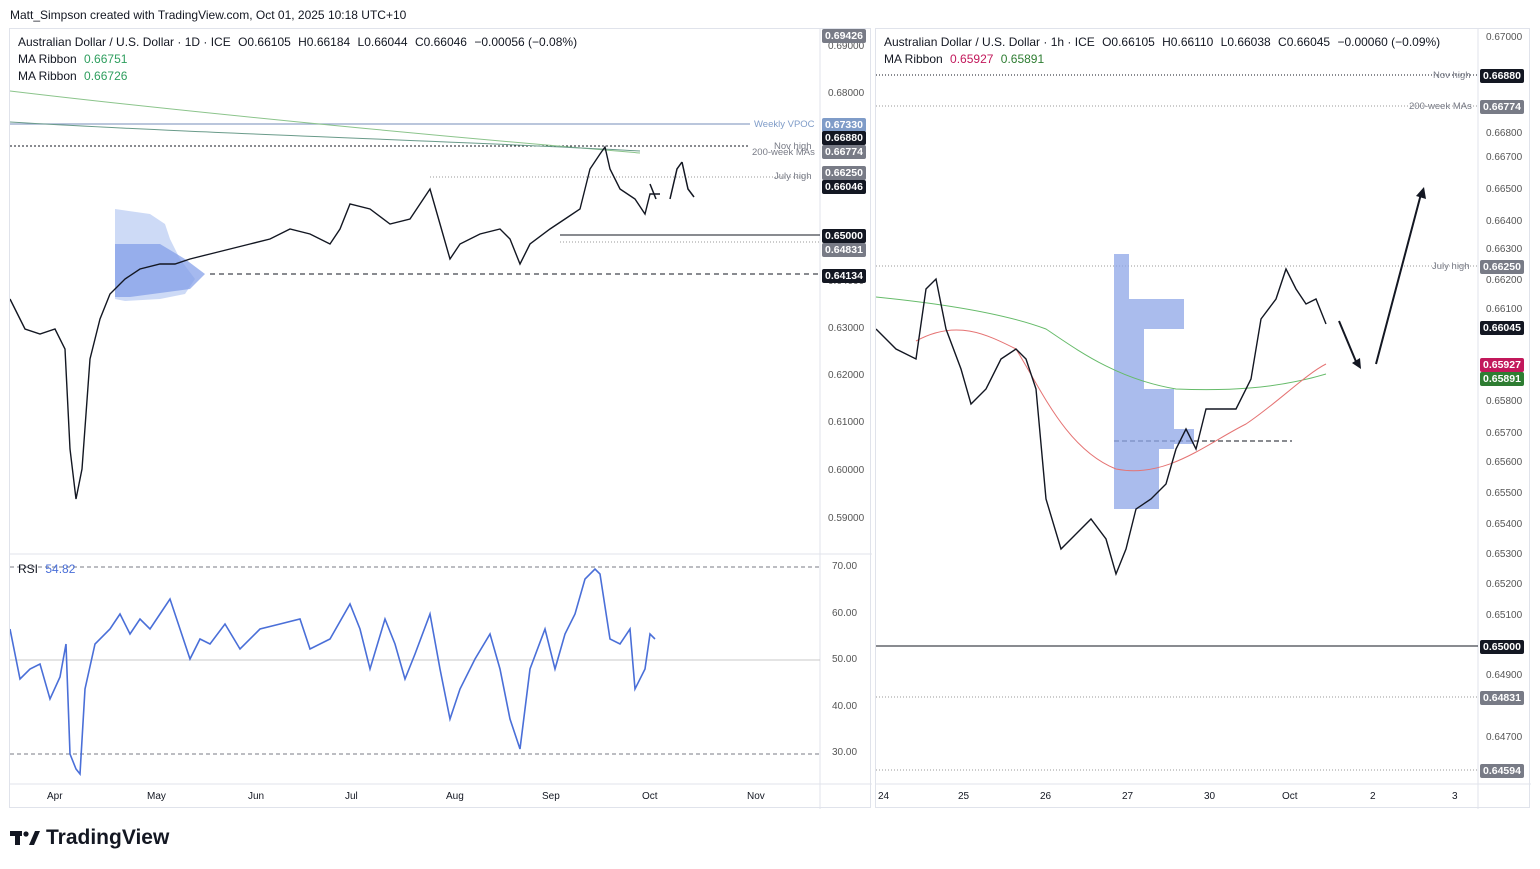 This screenshot has width=1540, height=869. Describe the element at coordinates (964, 796) in the screenshot. I see `x-tick: 25` at that location.